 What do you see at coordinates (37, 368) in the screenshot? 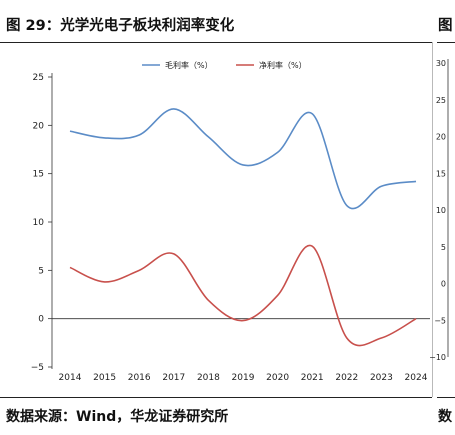
I see `y-tick-label: −5` at bounding box center [37, 368].